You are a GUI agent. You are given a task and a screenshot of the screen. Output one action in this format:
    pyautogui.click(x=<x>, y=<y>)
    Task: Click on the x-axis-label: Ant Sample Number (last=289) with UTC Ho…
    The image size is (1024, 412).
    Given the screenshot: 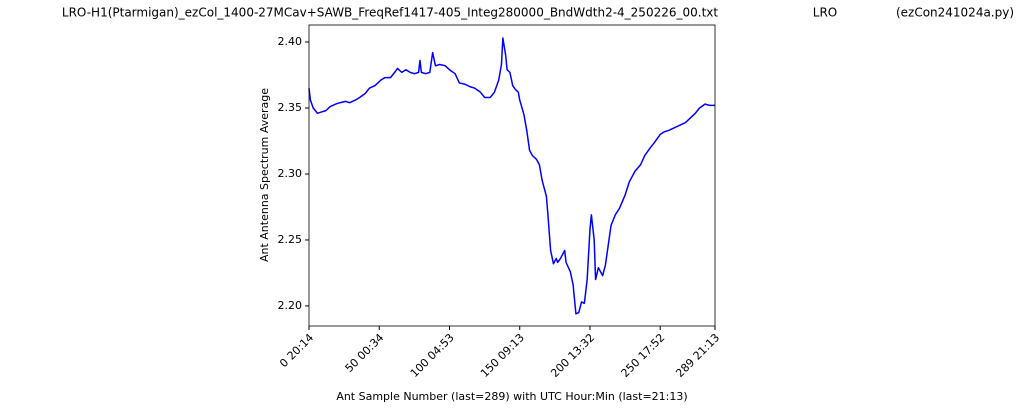 What is the action you would take?
    pyautogui.click(x=511, y=396)
    